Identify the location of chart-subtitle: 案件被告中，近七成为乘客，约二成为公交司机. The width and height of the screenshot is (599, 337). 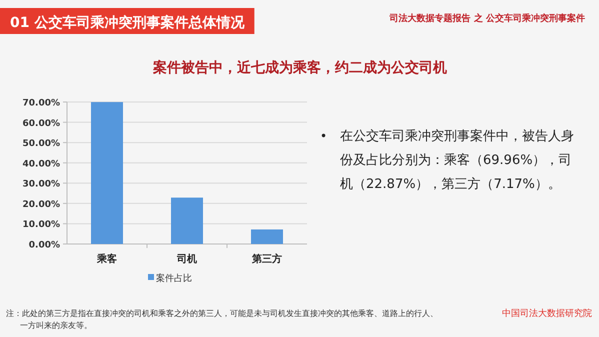
(299, 67).